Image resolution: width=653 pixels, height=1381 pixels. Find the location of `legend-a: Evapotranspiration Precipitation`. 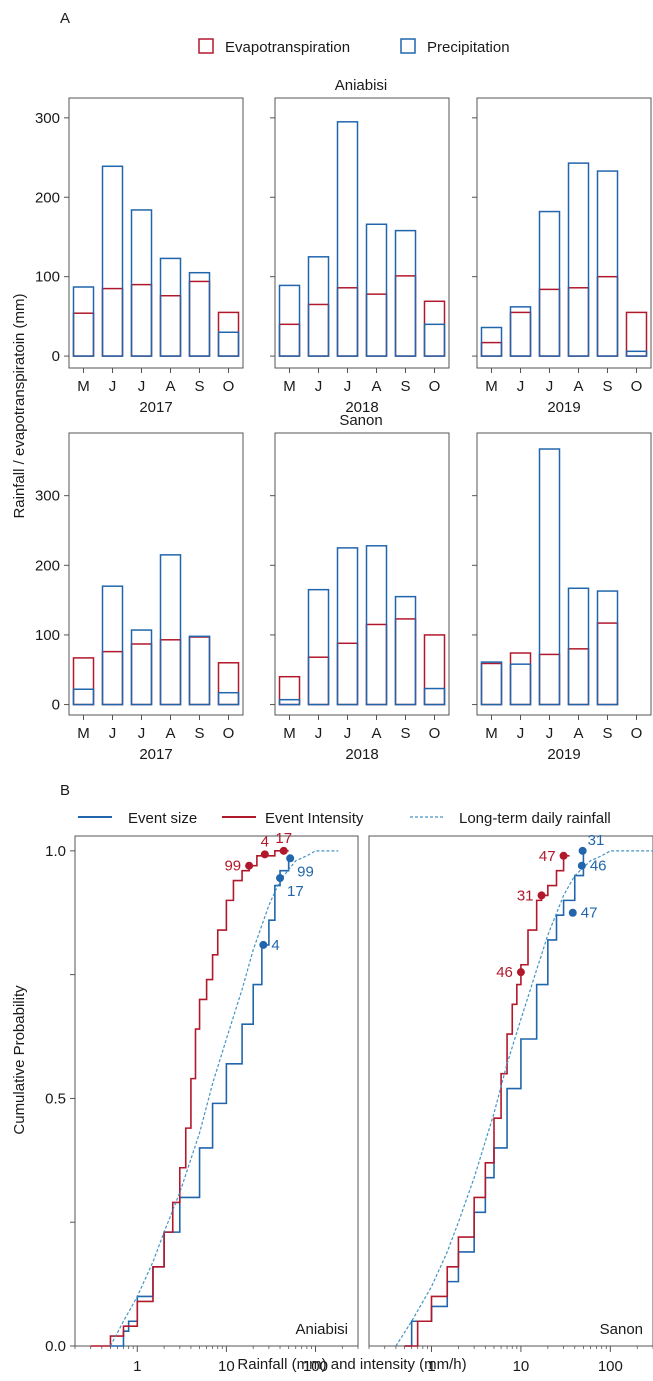

legend-a: Evapotranspiration Precipitation is located at coordinates (354, 47).